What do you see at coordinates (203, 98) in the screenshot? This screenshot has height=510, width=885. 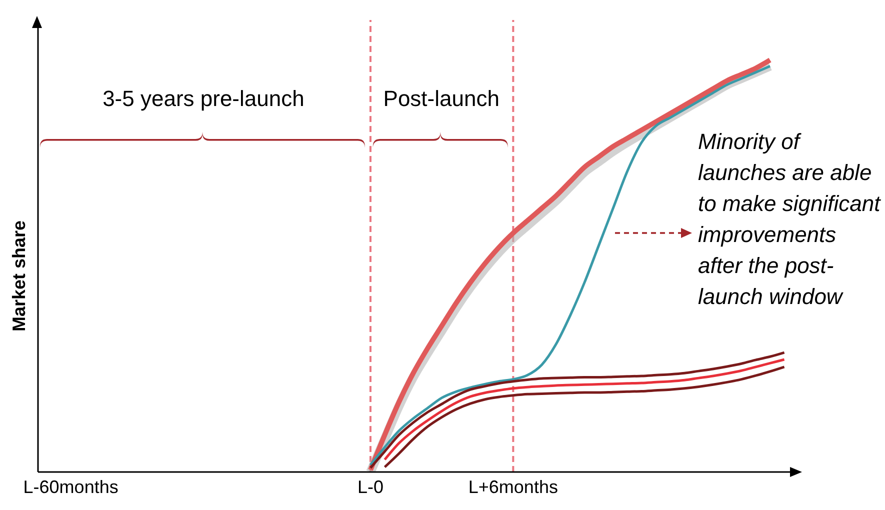 I see `annotation: 3-5 years pre-launch` at bounding box center [203, 98].